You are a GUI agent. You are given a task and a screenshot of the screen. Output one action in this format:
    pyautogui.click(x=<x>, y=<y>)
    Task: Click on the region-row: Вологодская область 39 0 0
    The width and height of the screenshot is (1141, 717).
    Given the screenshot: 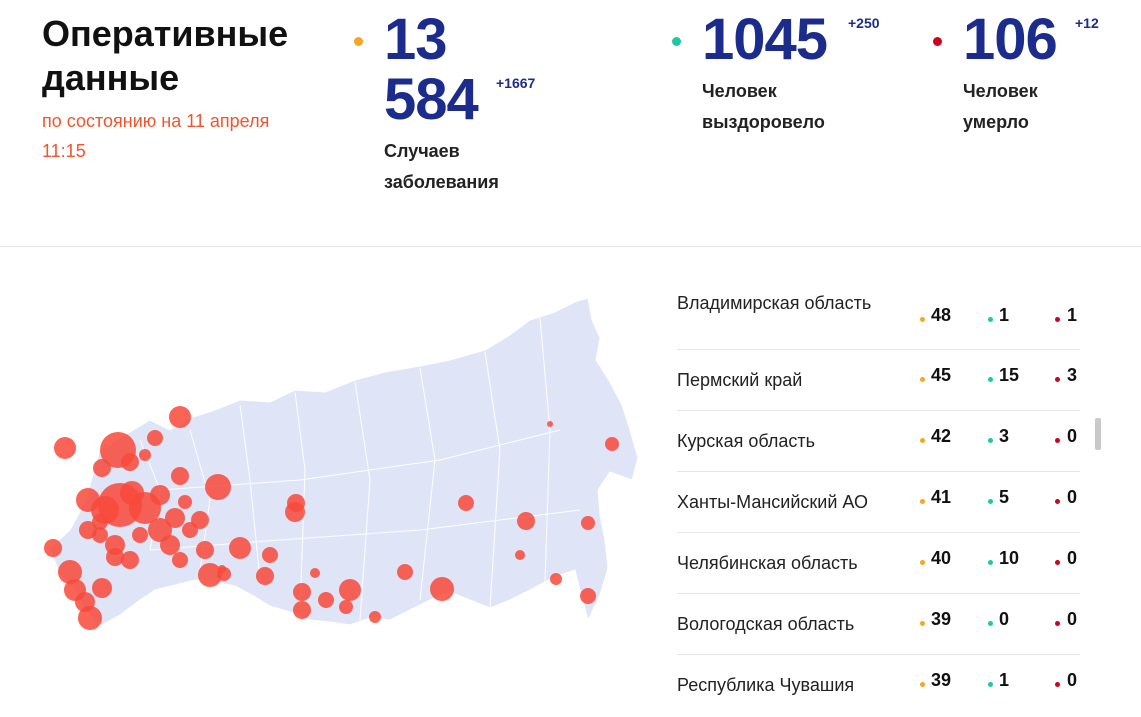 What is the action you would take?
    pyautogui.click(x=878, y=624)
    